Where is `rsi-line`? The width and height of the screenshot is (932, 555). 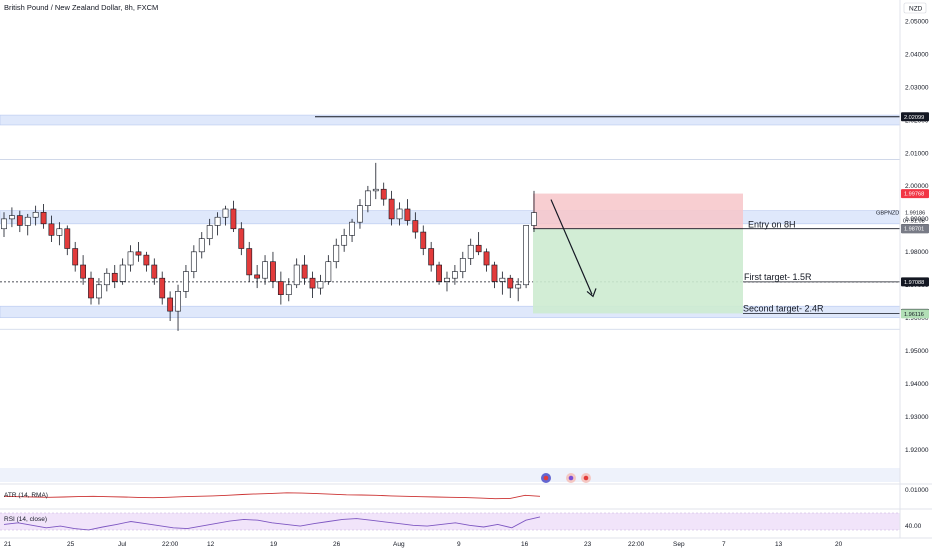
rsi-line is located at coordinates (272, 523).